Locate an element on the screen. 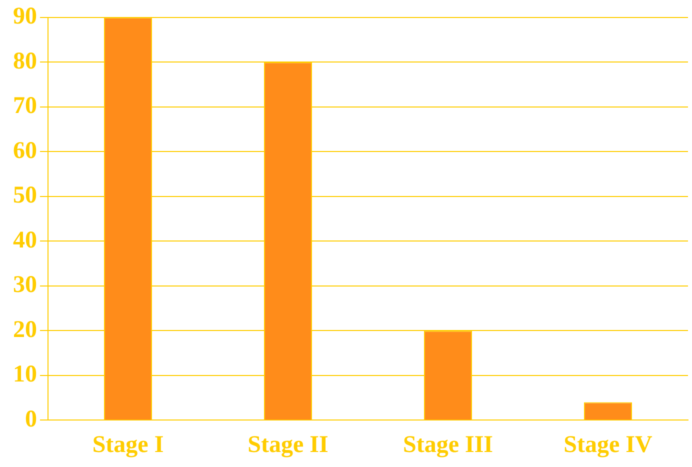 Image resolution: width=692 pixels, height=467 pixels. x-tick-label: Stage I is located at coordinates (128, 445).